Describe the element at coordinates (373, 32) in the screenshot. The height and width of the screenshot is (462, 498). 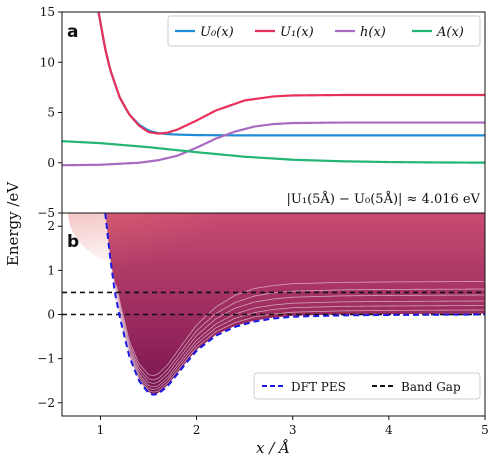
I see `legend-entry: h(x)` at that location.